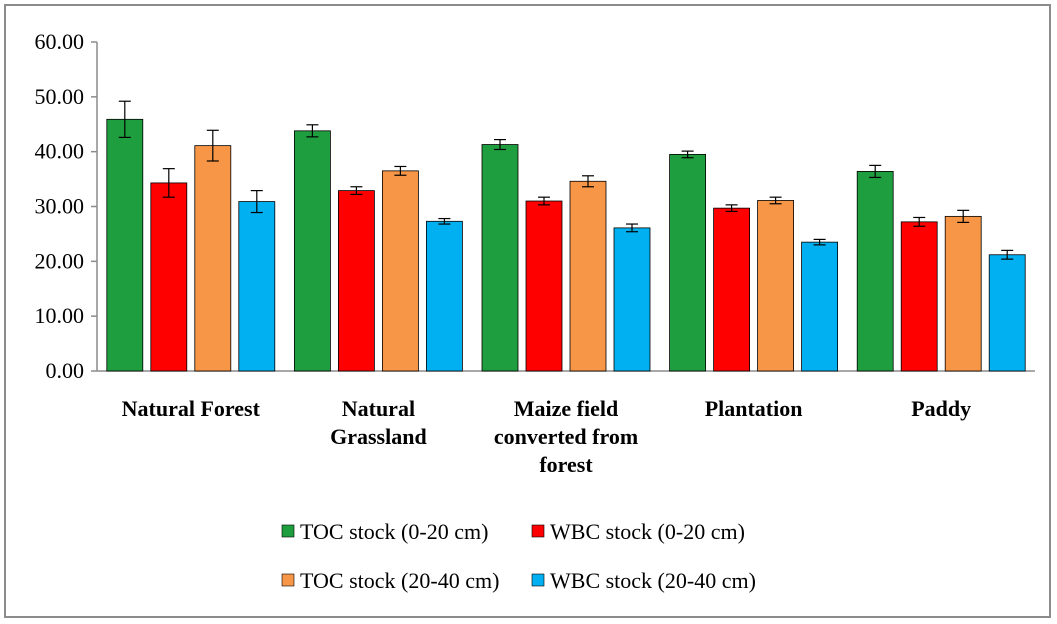  I want to click on x-category-label-line: forest, so click(566, 464).